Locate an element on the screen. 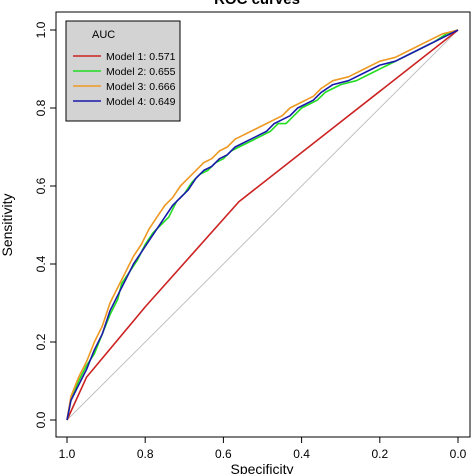 The height and width of the screenshot is (474, 474). x-tick-label: 0.8 is located at coordinates (145, 454).